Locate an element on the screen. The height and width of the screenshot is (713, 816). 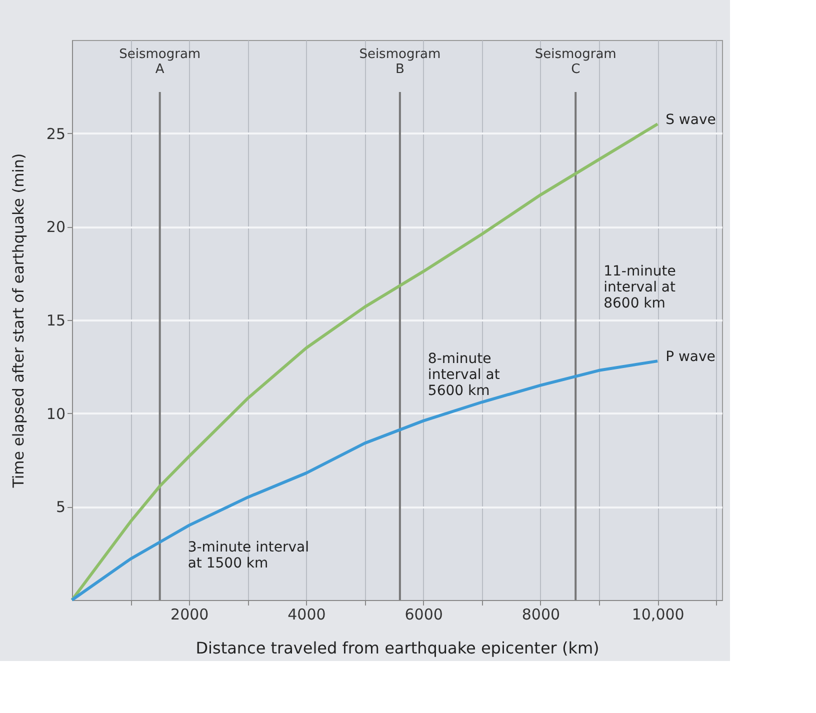
annotation: 8-minute interval at 5600 km is located at coordinates (464, 375).